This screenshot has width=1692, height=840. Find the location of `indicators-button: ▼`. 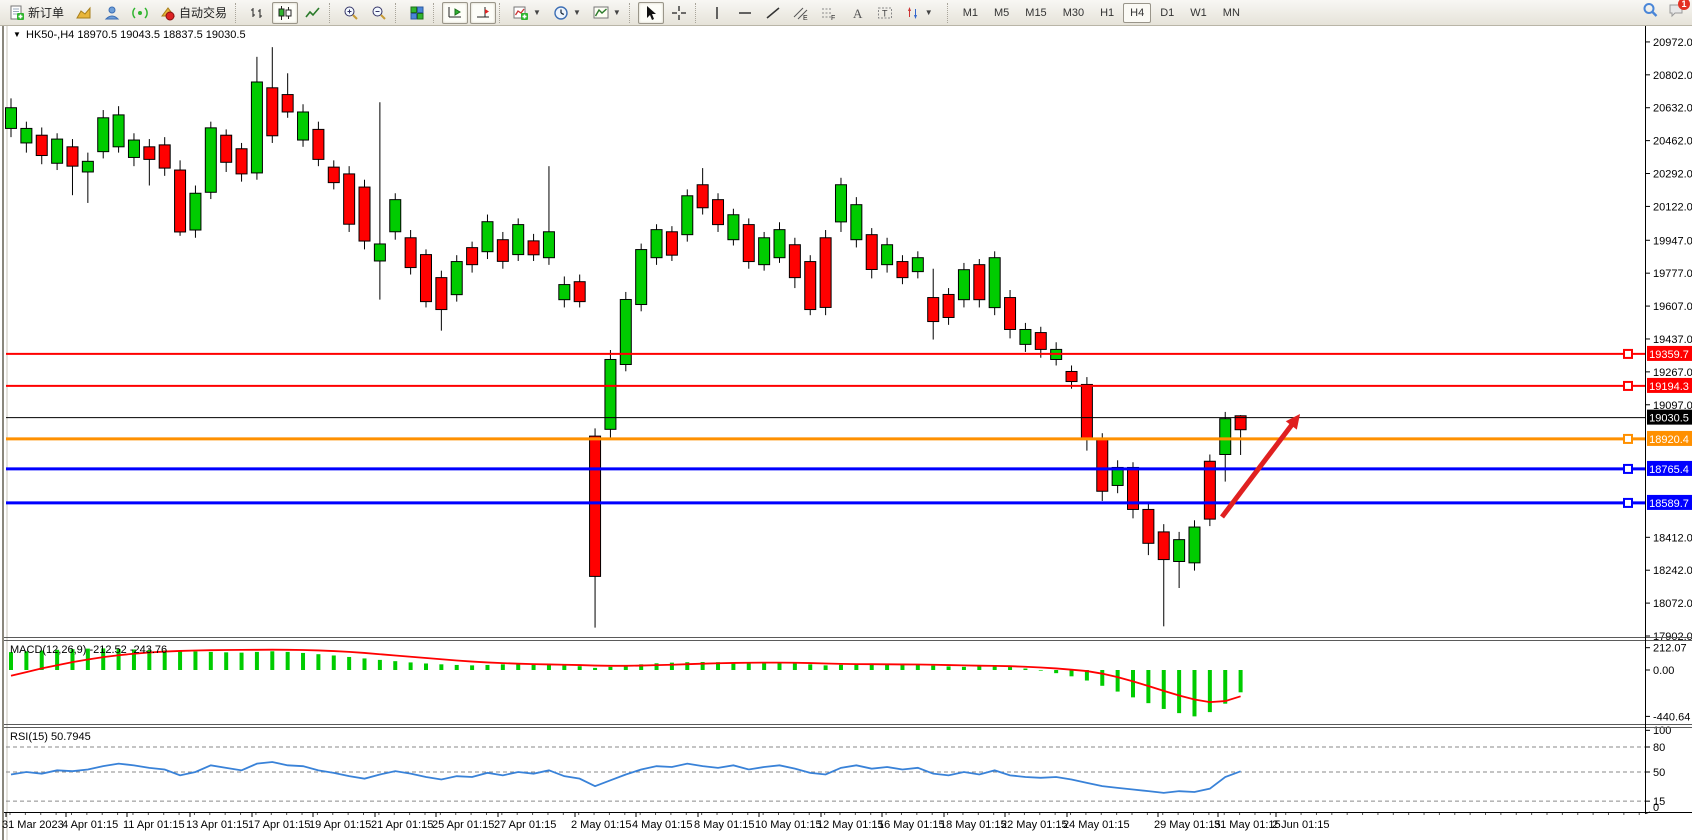

indicators-button: ▼ is located at coordinates (527, 13).